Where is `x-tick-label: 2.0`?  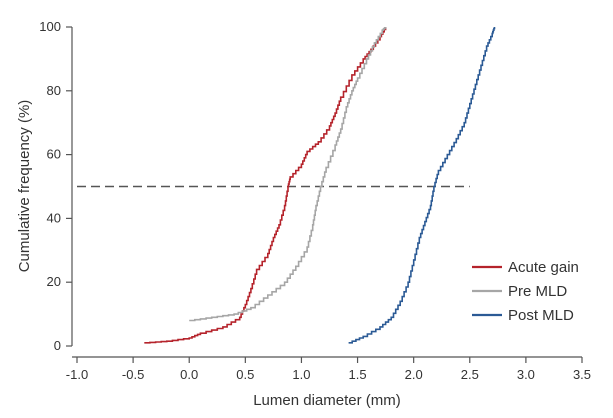 x-tick-label: 2.0 is located at coordinates (414, 374).